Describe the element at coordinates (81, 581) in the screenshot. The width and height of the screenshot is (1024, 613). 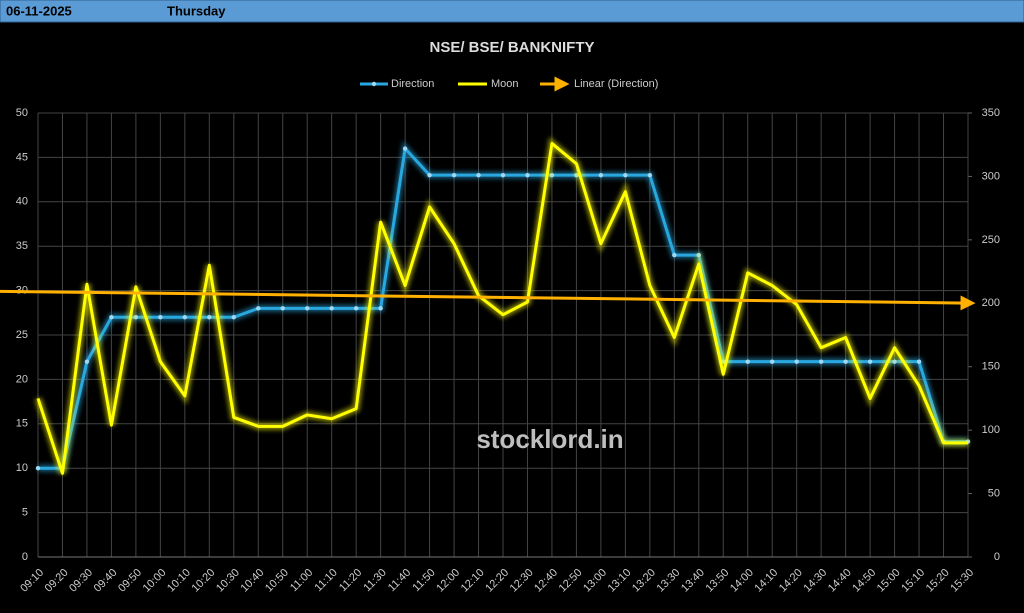
I see `x-tick-label: 09:30` at that location.